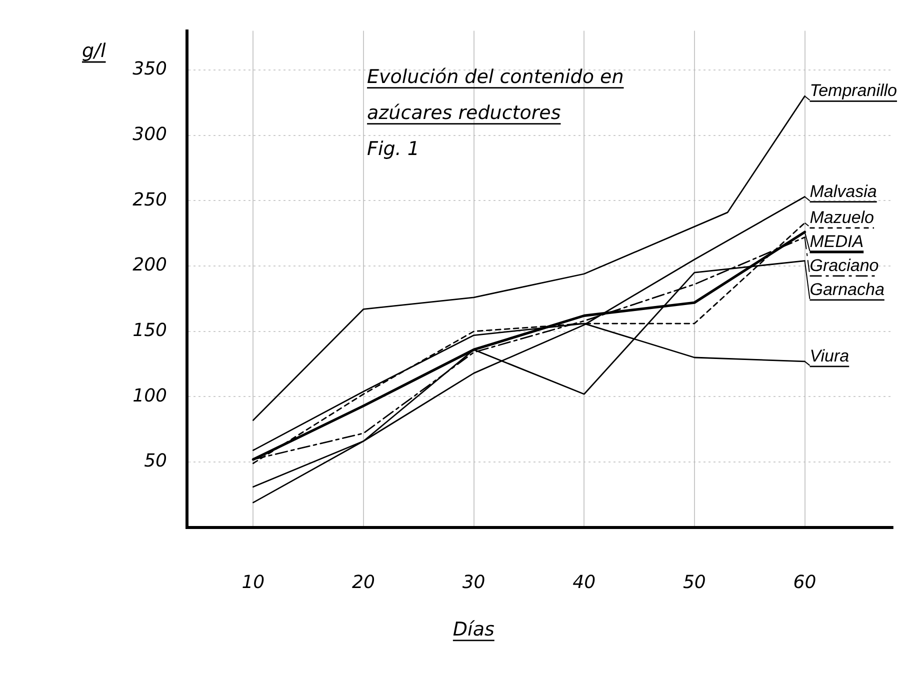 Image resolution: width=915 pixels, height=681 pixels. Describe the element at coordinates (149, 69) in the screenshot. I see `y-tick-label: 350` at that location.